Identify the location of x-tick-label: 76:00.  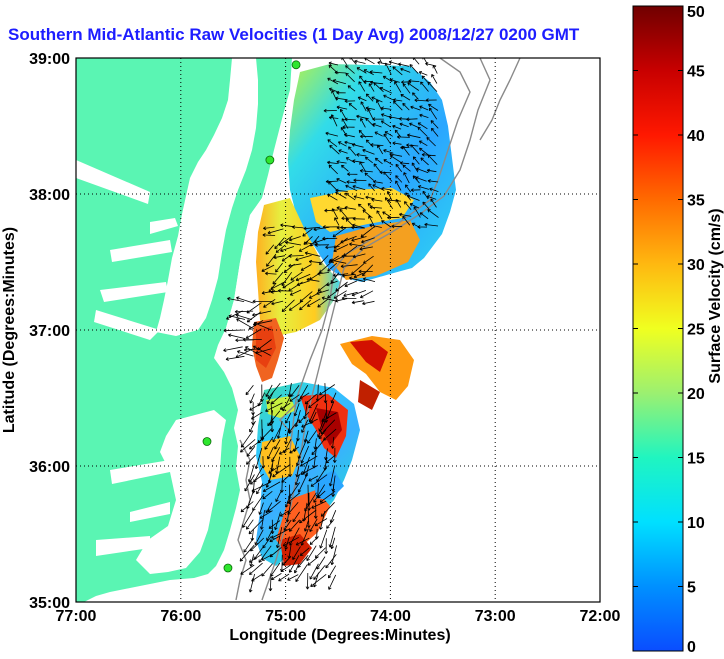
(180, 616).